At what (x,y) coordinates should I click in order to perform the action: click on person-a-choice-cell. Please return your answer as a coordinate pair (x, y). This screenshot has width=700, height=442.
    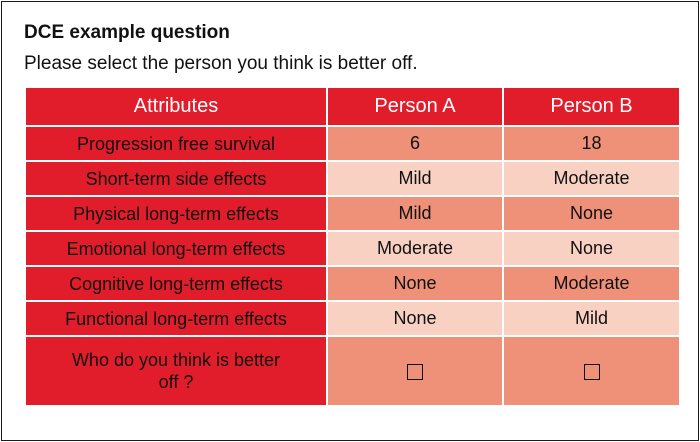
    Looking at the image, I should click on (415, 371).